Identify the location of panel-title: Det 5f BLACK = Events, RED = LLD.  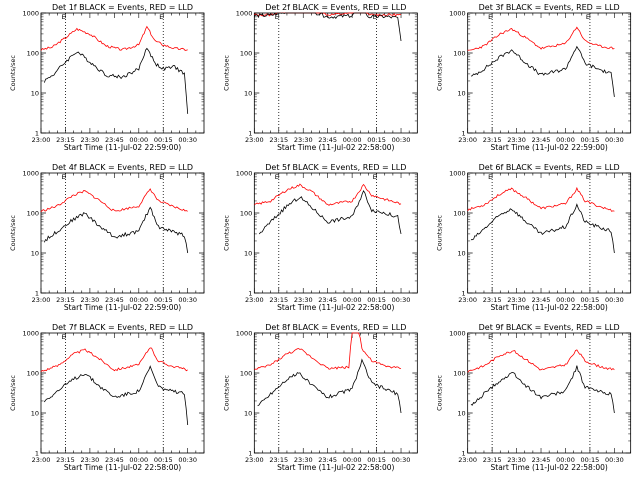
(335, 167).